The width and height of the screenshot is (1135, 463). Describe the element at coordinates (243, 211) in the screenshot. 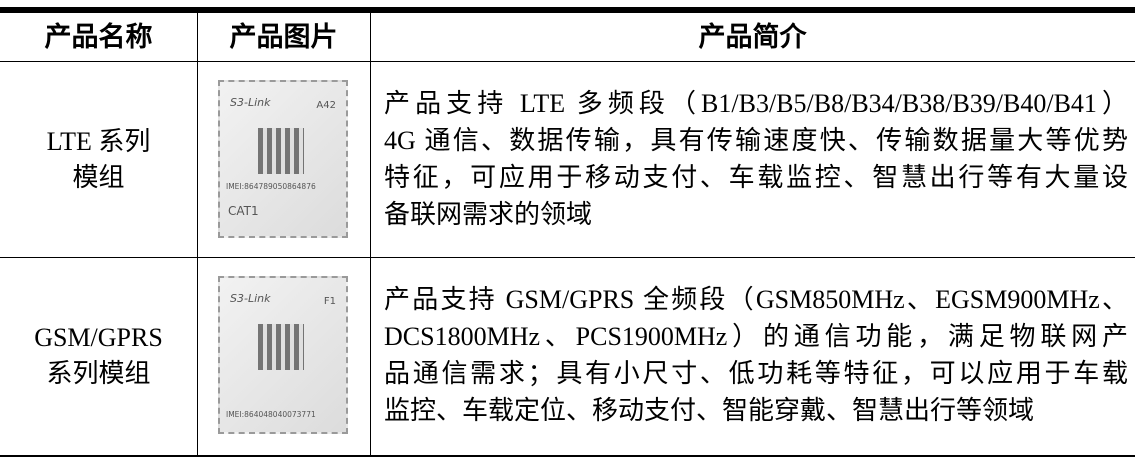

I see `chip-tag: CAT1` at that location.